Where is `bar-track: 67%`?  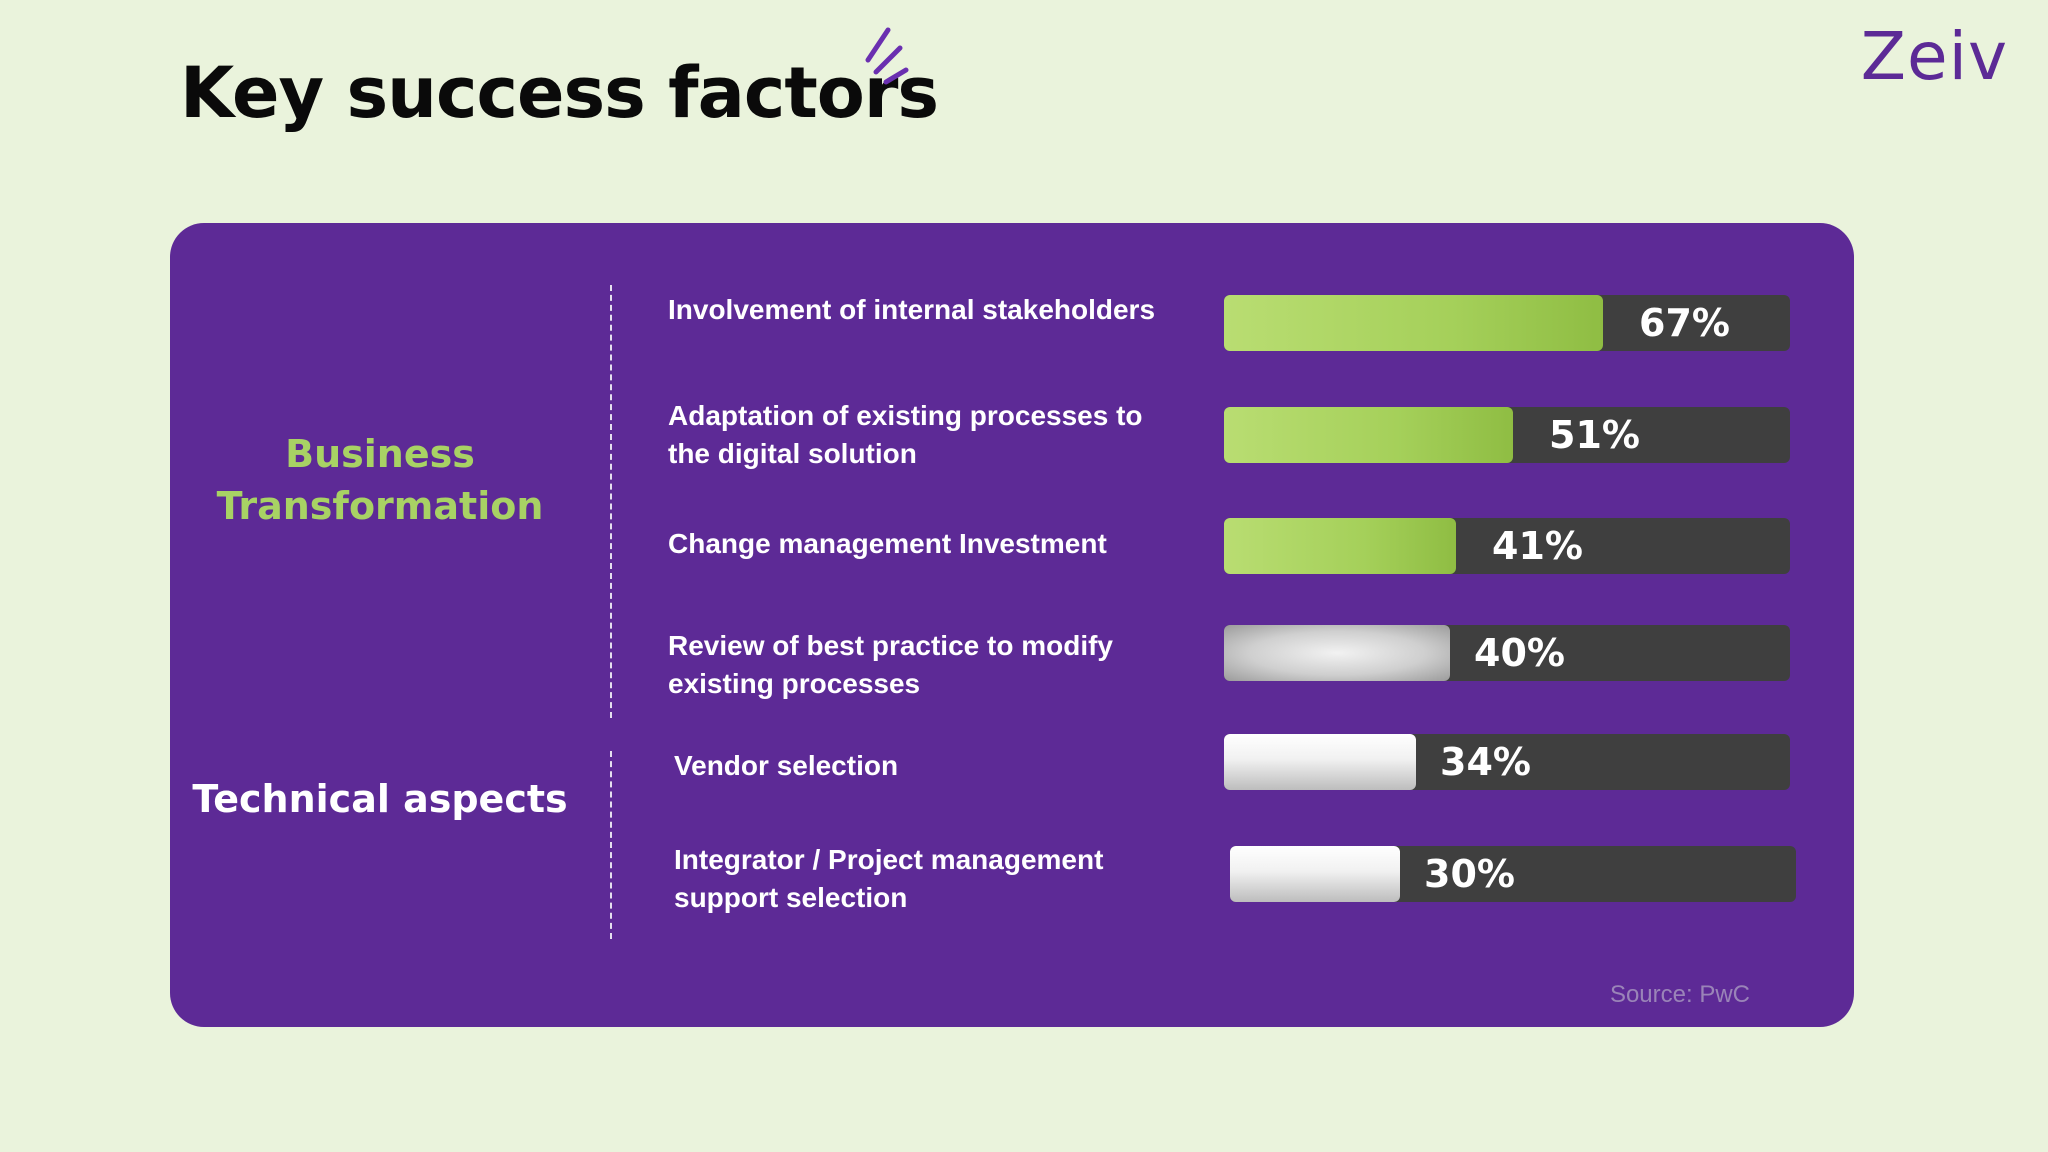
bar-track: 67% is located at coordinates (1507, 323).